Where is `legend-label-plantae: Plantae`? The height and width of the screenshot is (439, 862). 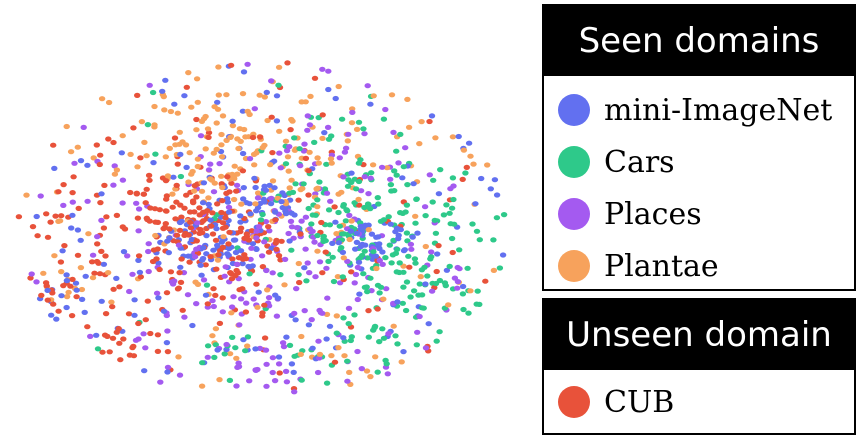
legend-label-plantae: Plantae is located at coordinates (661, 266).